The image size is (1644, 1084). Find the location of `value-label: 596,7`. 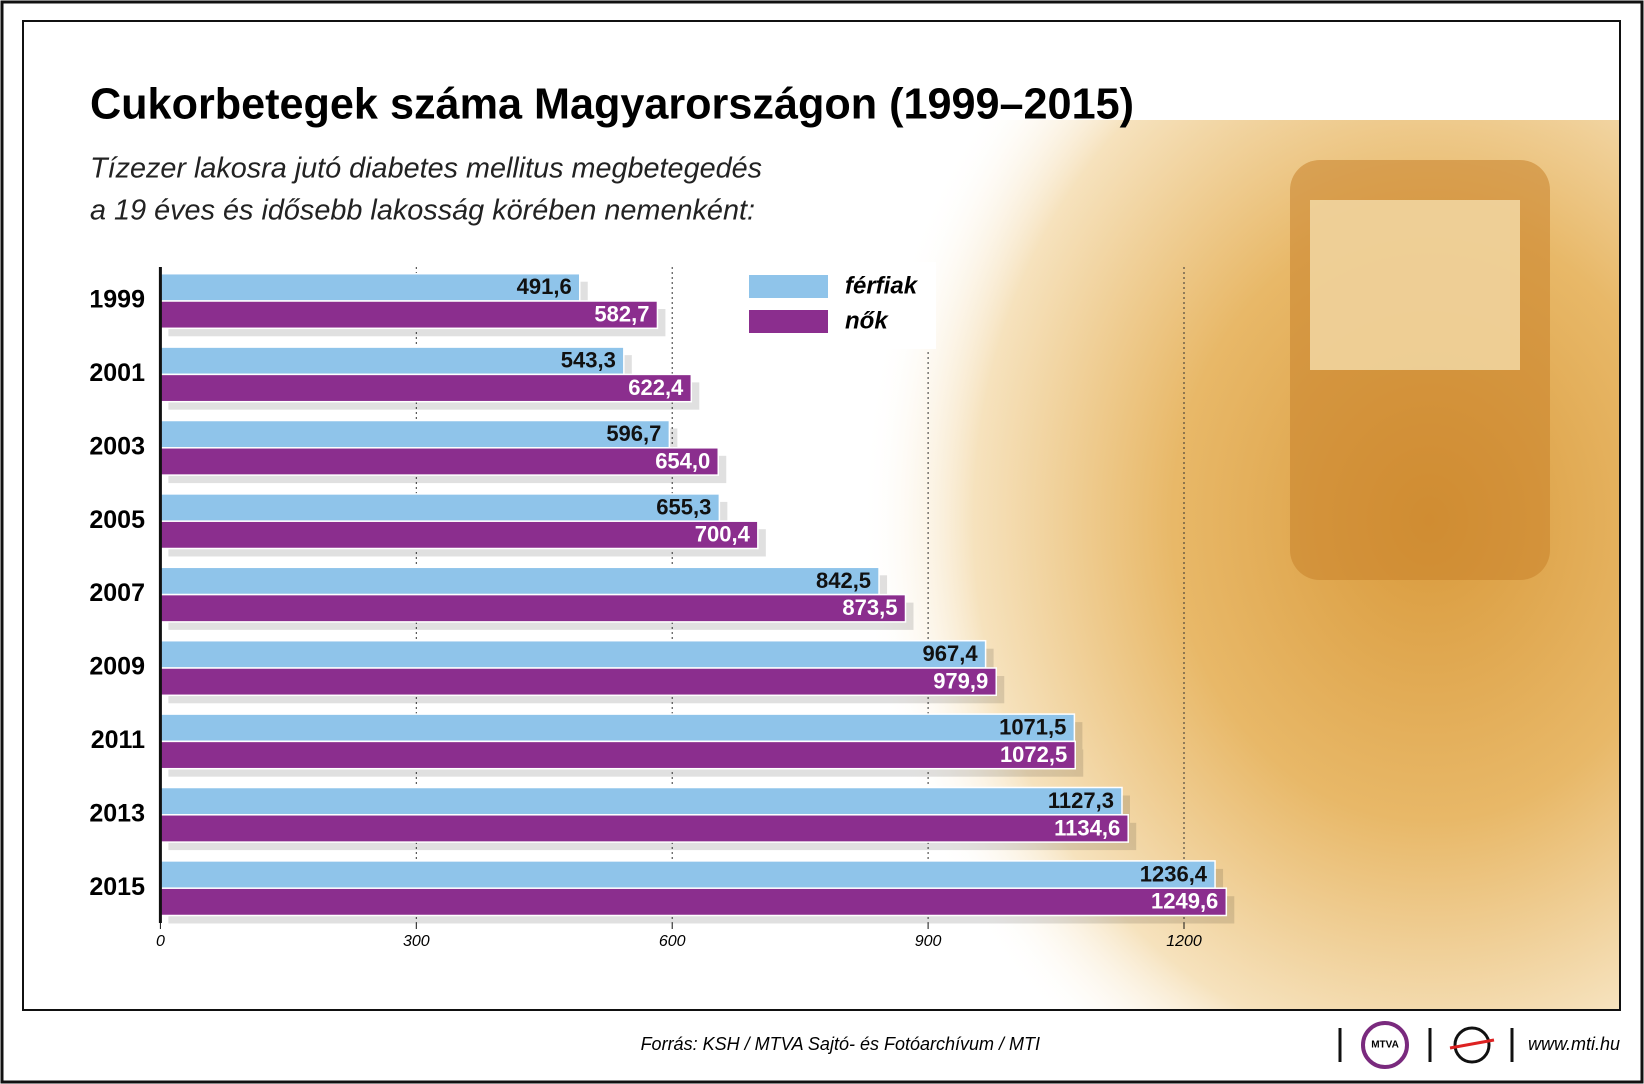

value-label: 596,7 is located at coordinates (633, 433).